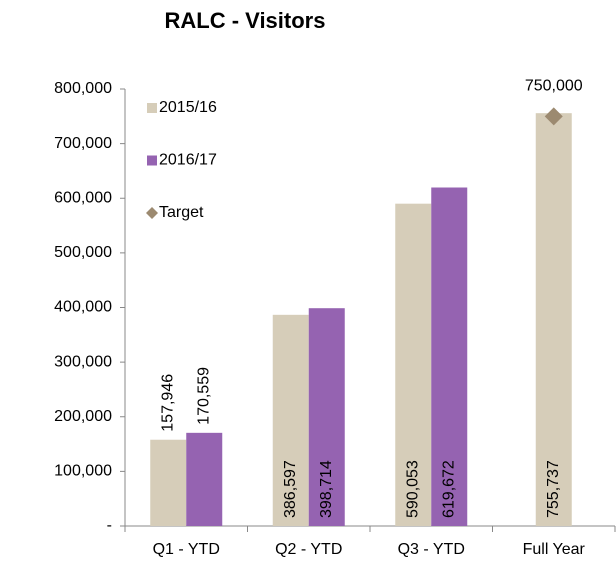 The image size is (616, 563). I want to click on y-tick-label: 200,000, so click(83, 416).